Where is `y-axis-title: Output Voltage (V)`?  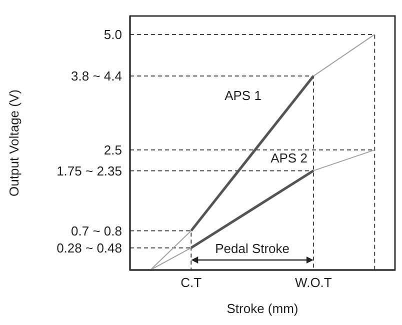 y-axis-title: Output Voltage (V) is located at coordinates (14, 143).